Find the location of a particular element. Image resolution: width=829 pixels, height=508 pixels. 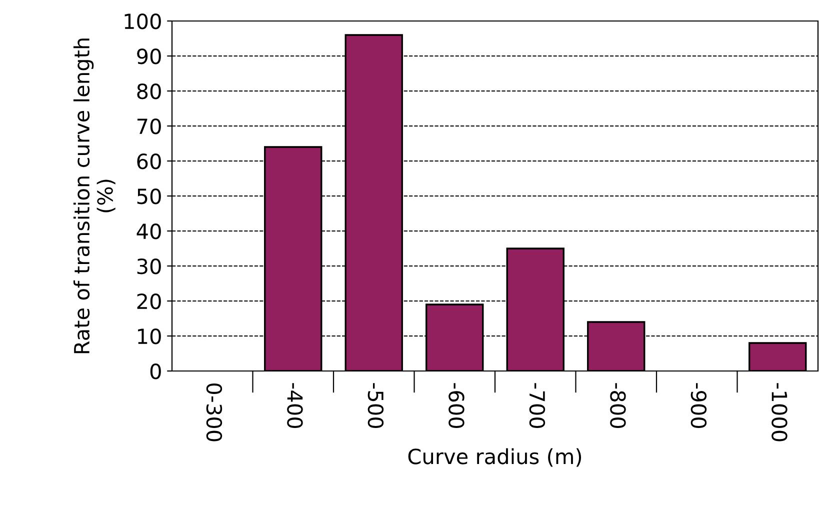

x-tick-label: -800 is located at coordinates (618, 405).